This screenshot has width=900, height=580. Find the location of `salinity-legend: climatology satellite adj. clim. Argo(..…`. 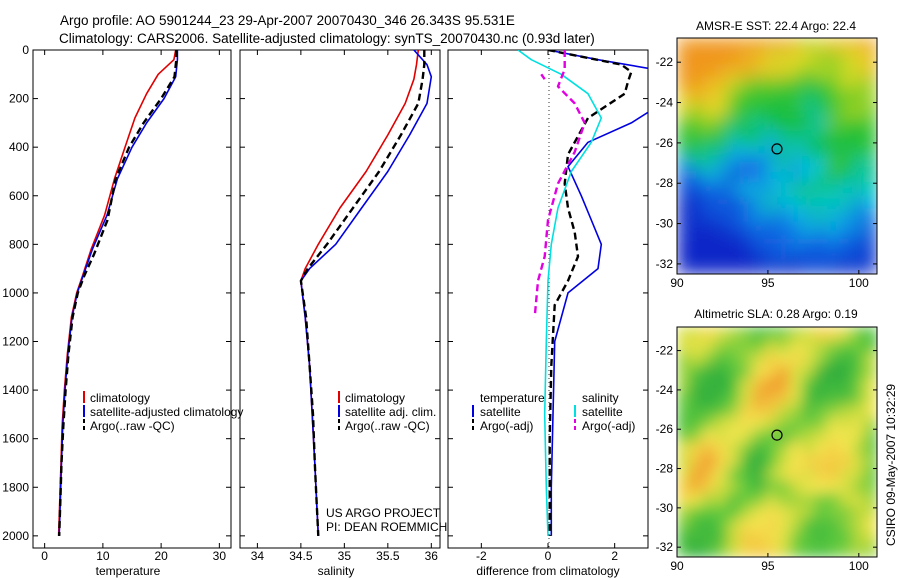

salinity-legend: climatology satellite adj. clim. Argo(..… is located at coordinates (386, 462).